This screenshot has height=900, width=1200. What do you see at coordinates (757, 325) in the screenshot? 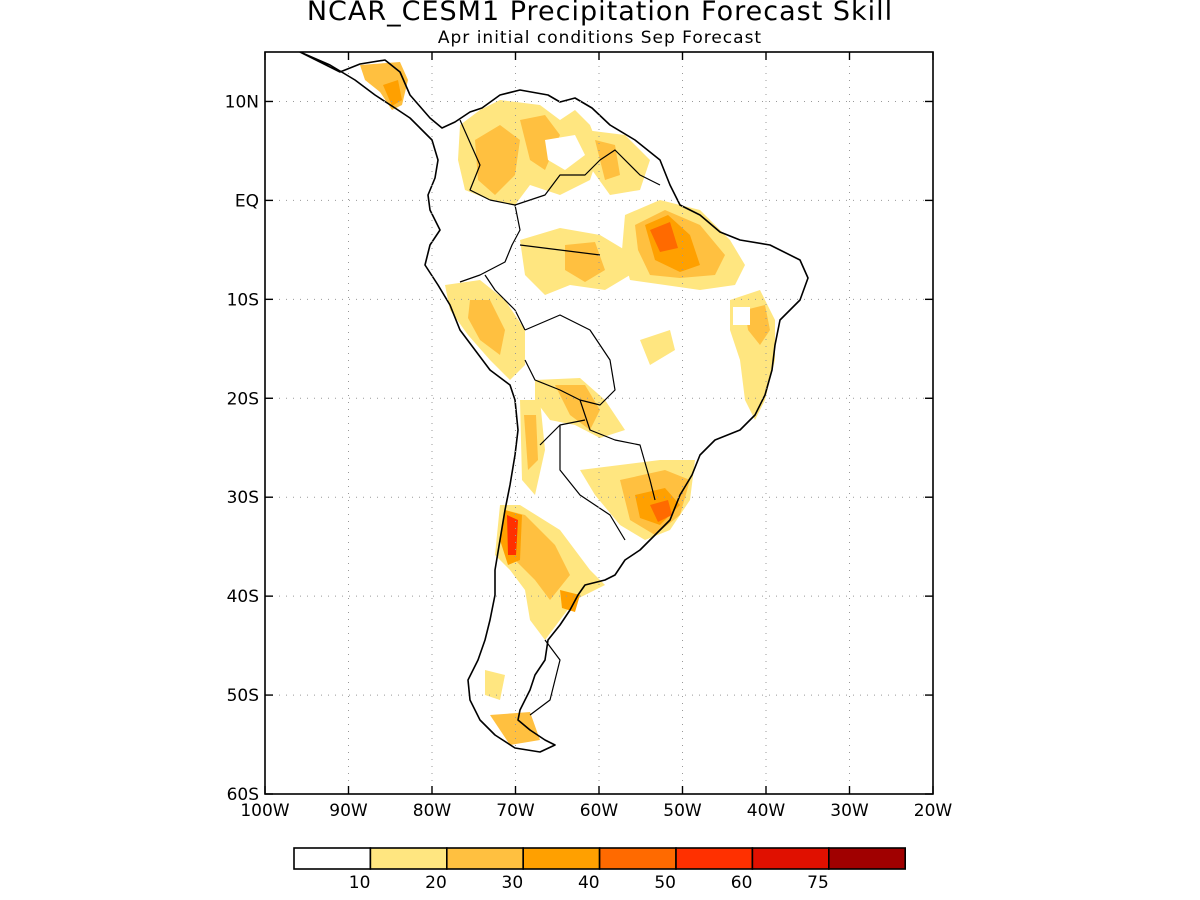
I see `northeast-brazil-core` at bounding box center [757, 325].